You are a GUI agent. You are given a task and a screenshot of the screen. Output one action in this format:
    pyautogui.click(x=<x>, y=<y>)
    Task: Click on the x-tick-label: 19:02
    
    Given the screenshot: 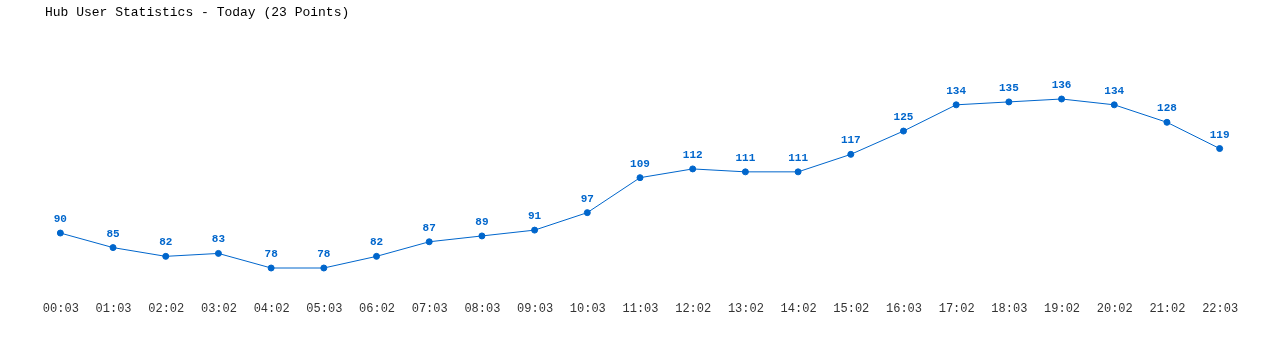 What is the action you would take?
    pyautogui.click(x=1062, y=308)
    